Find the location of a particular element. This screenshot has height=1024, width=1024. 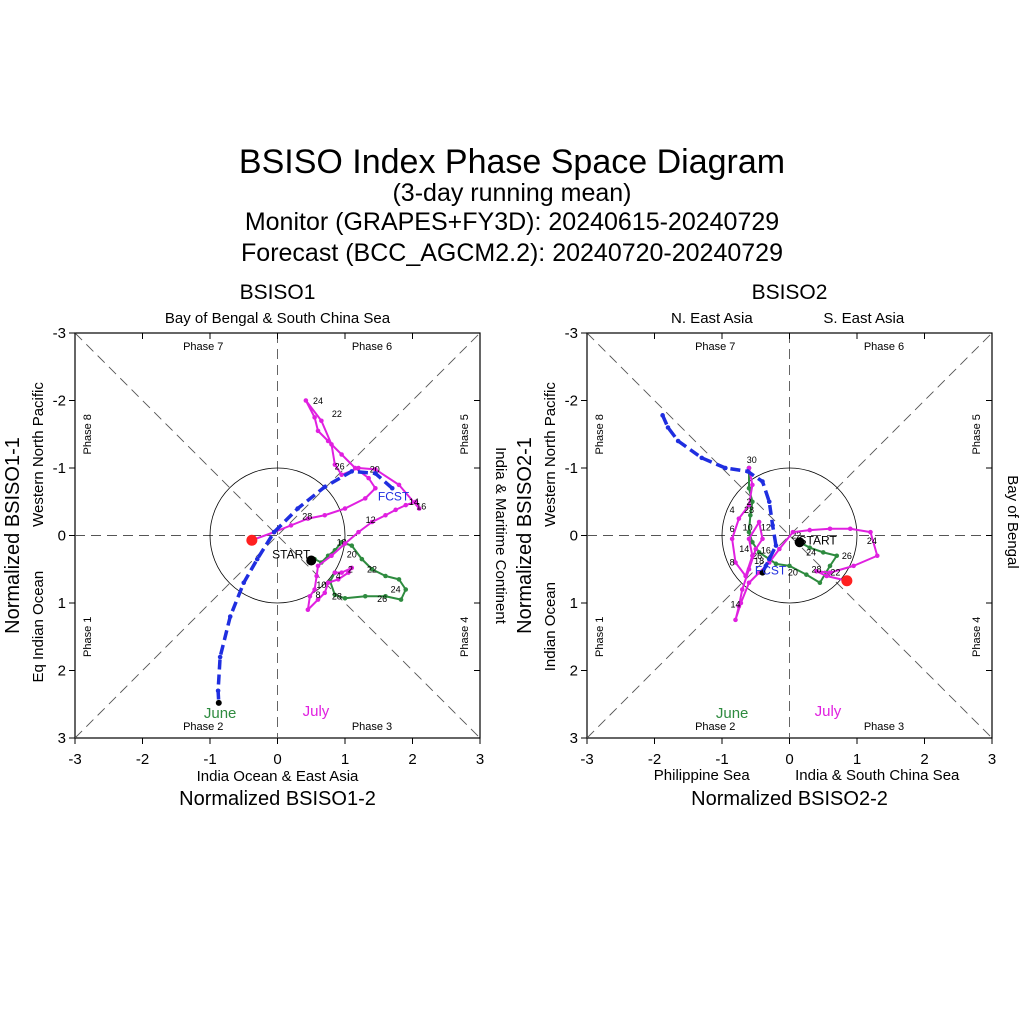

series-line-july is located at coordinates (805, 544).